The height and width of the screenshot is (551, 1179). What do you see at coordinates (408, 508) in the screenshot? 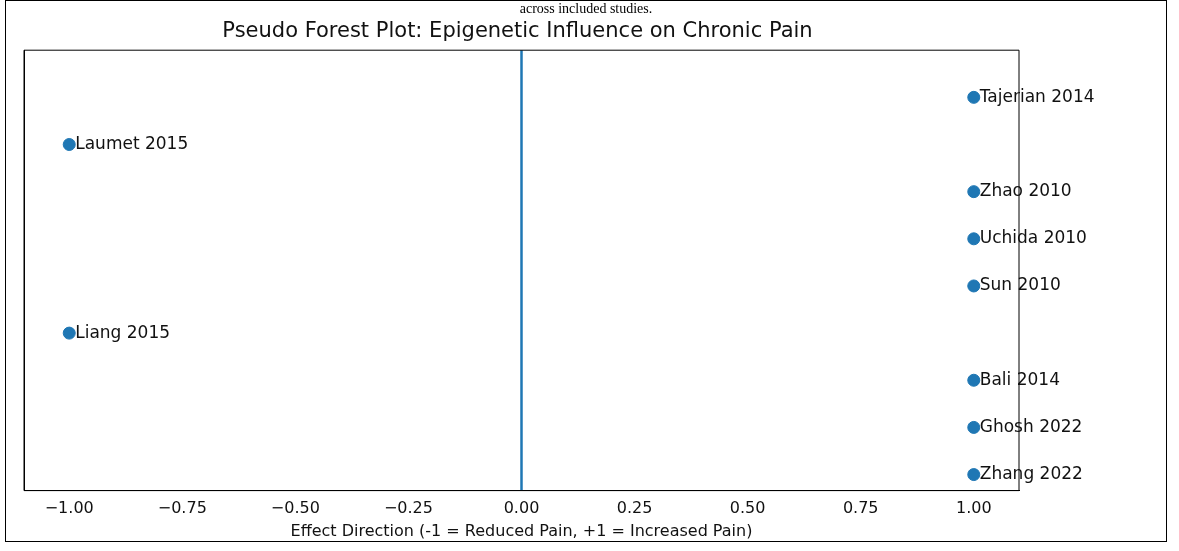
I see `x-tick-label: −0.25` at bounding box center [408, 508].